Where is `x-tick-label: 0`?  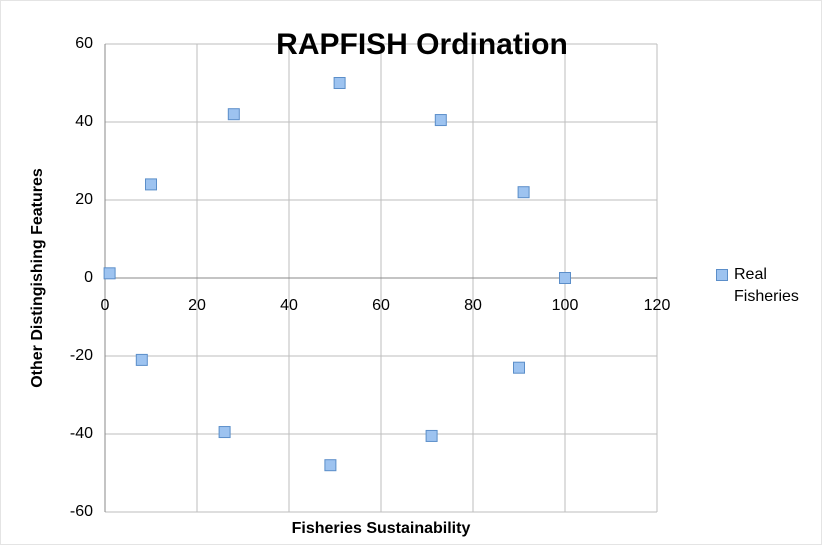 x-tick-label: 0 is located at coordinates (105, 305).